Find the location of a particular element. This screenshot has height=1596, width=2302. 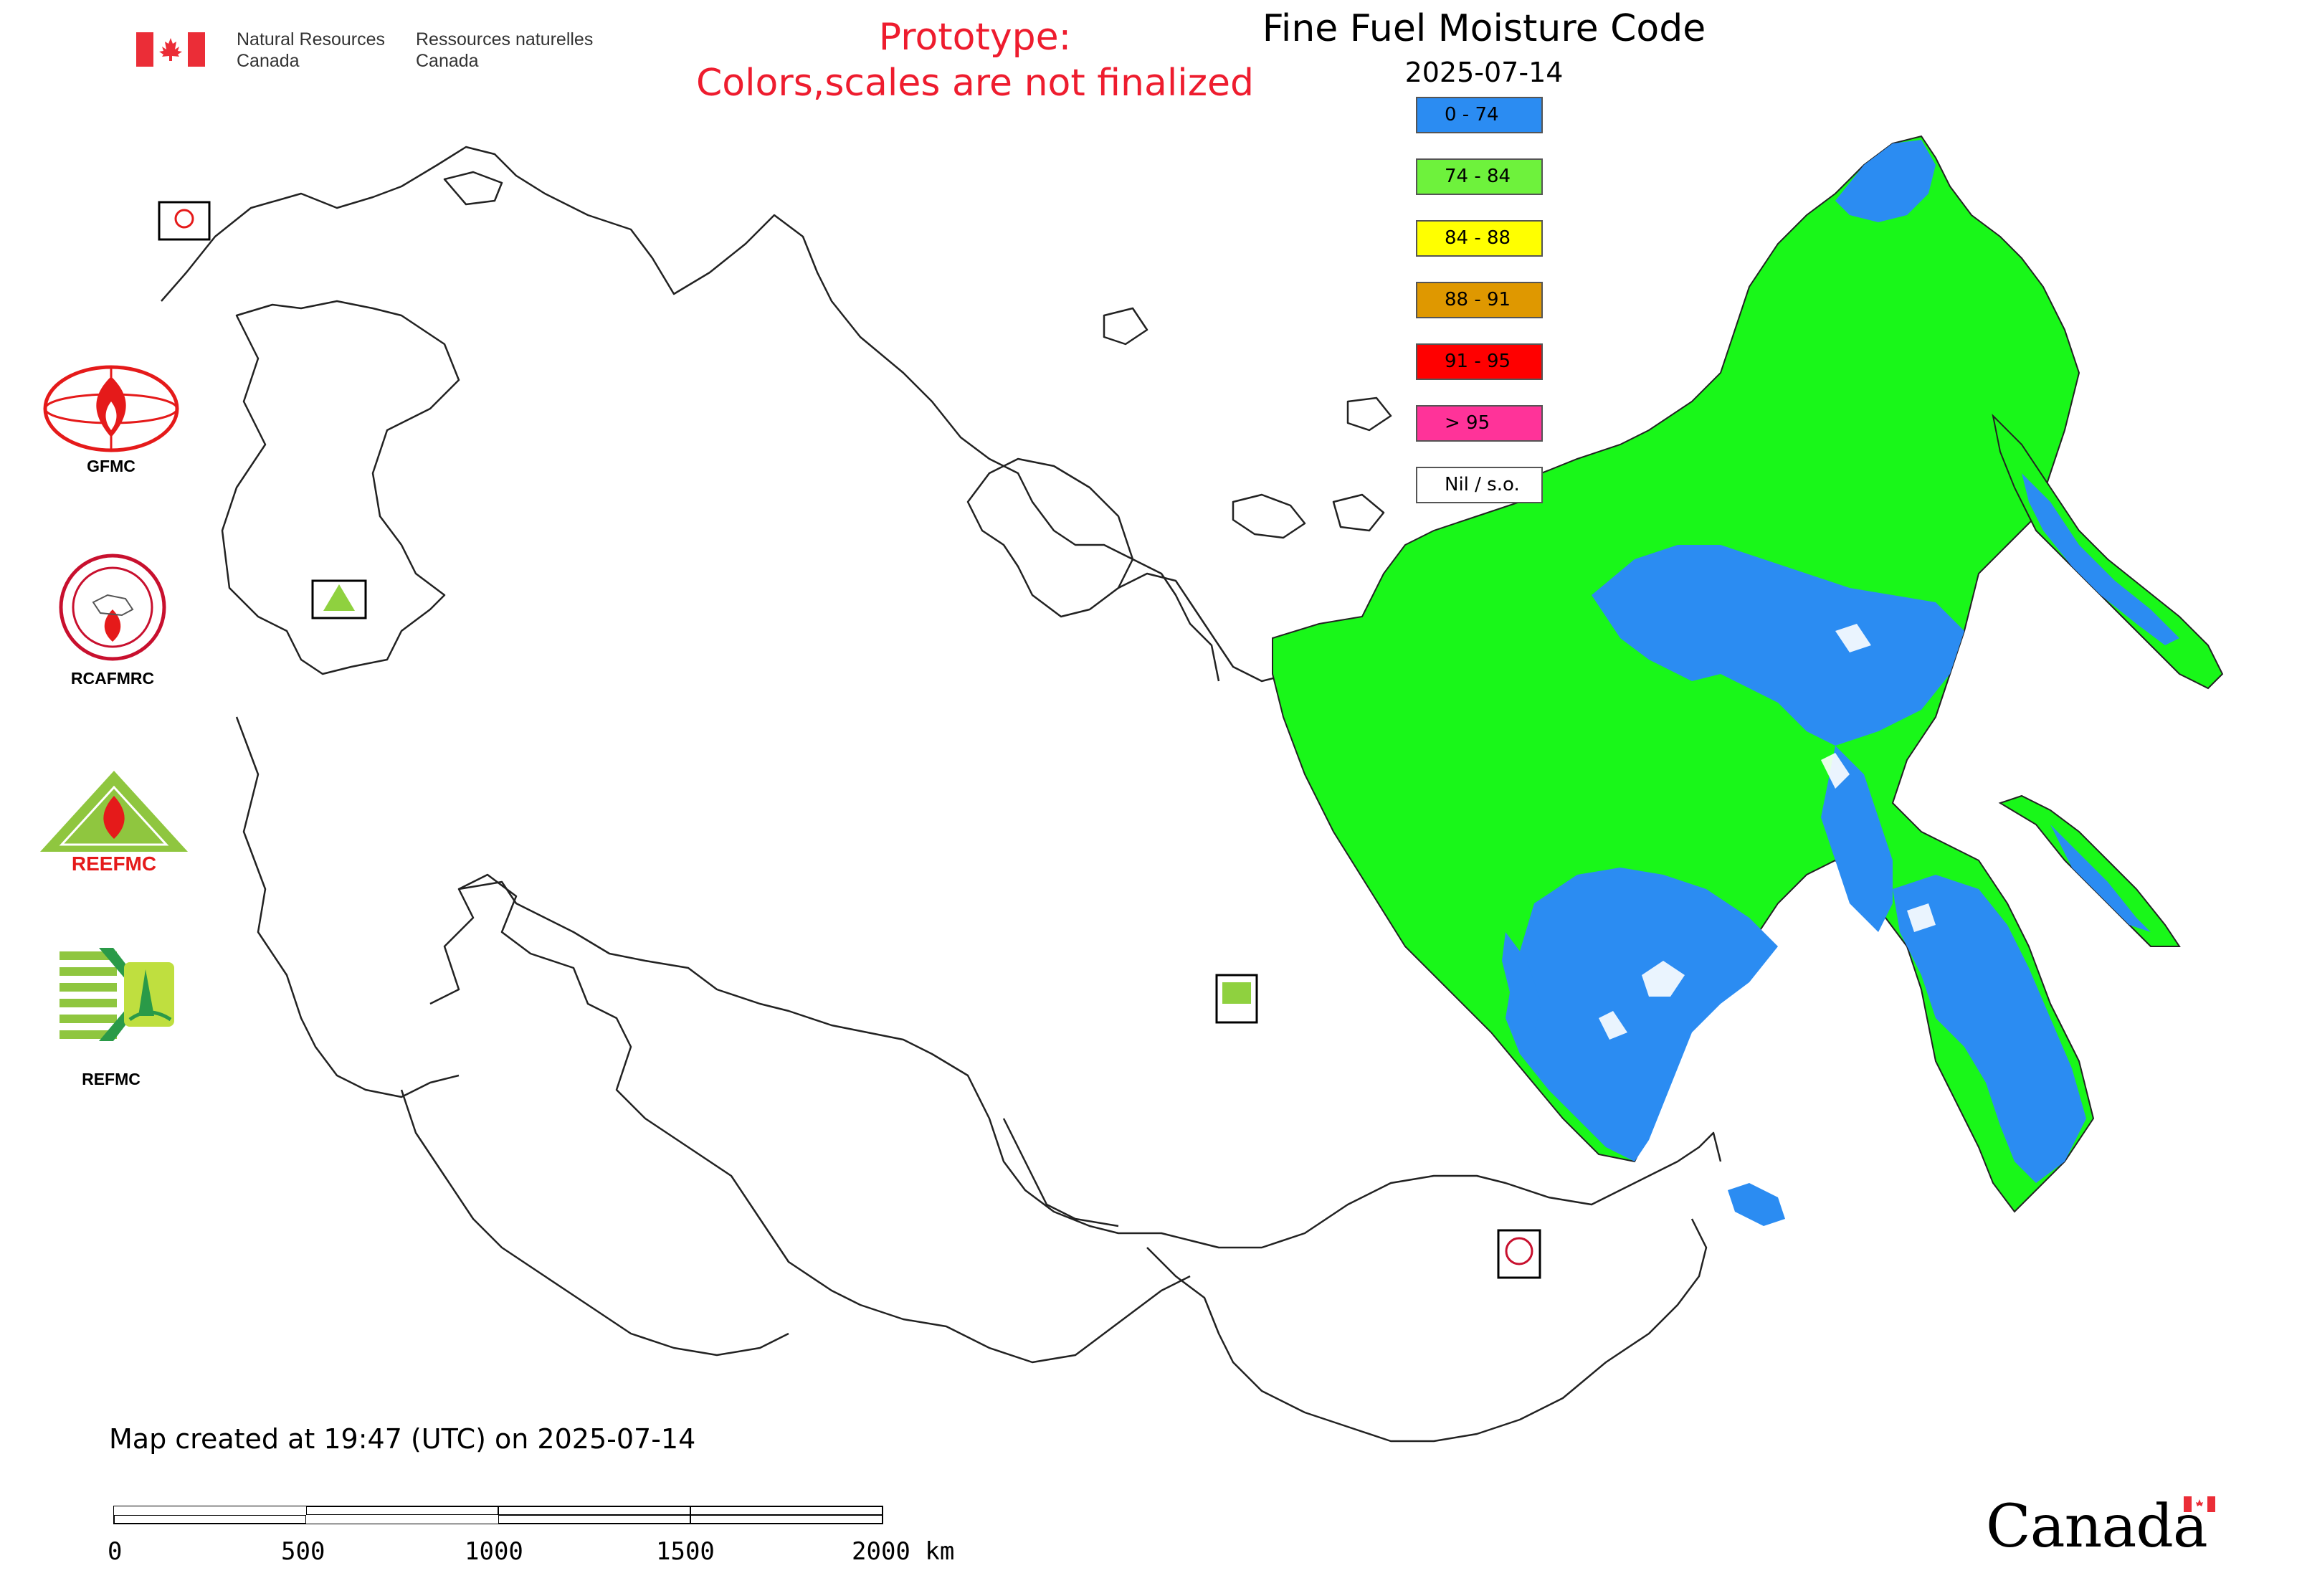

ffmc-moist-west-strip is located at coordinates (1522, 982).